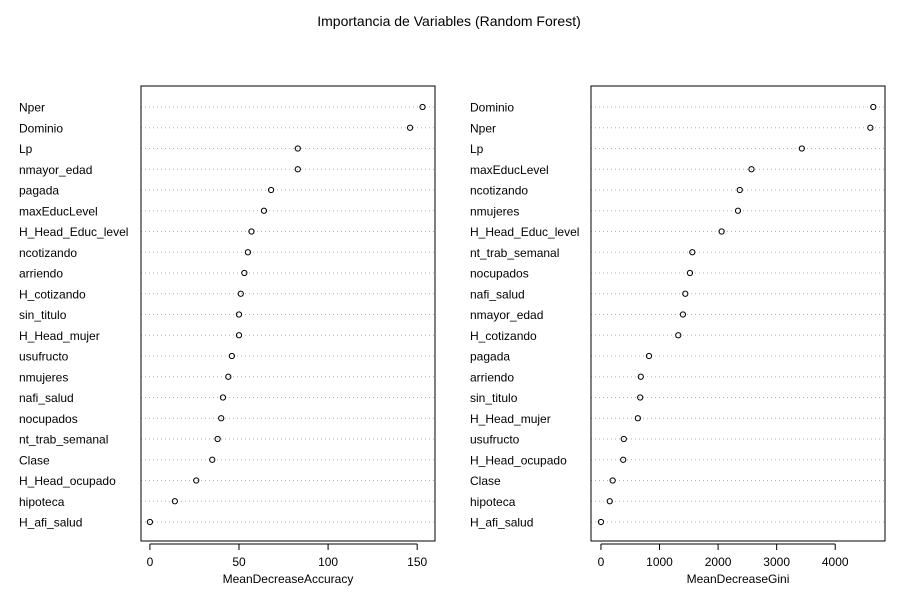  Describe the element at coordinates (48, 419) in the screenshot. I see `accuracy-row-label: nocupados` at that location.